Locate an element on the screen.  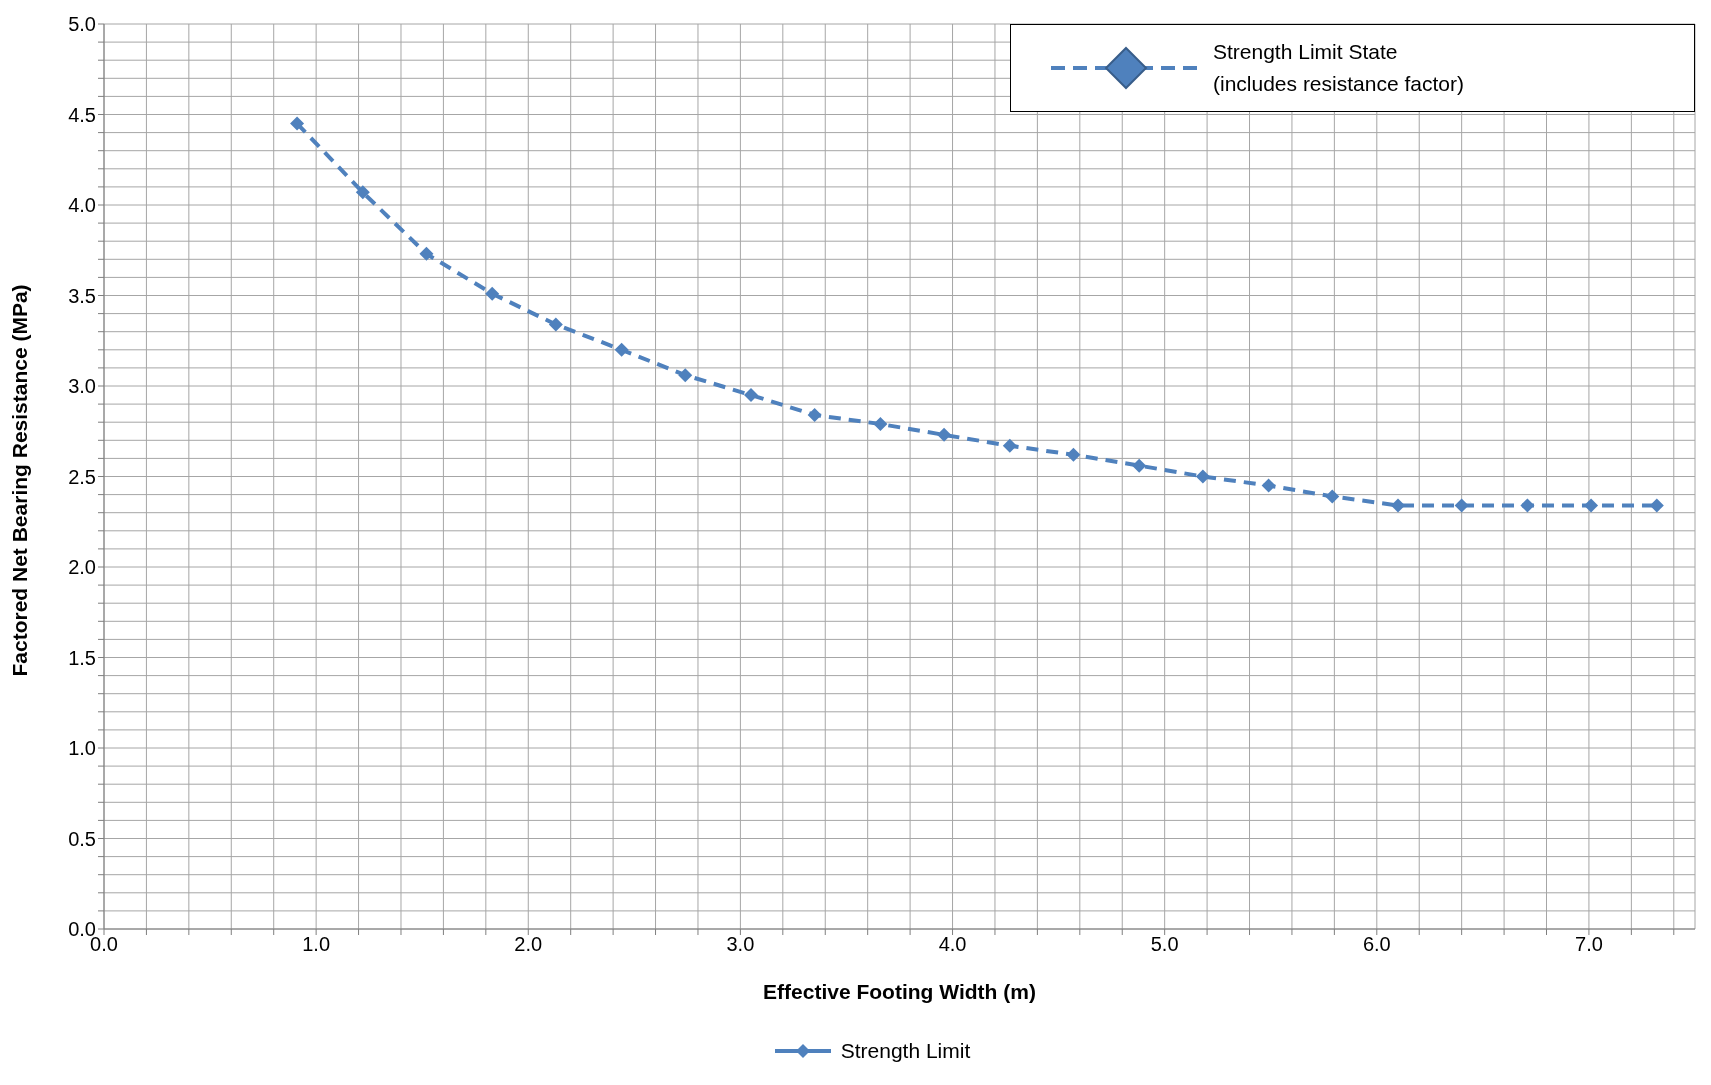
annotation: Strength Limit State (includes resistance factor) is located at coordinates (1338, 68).